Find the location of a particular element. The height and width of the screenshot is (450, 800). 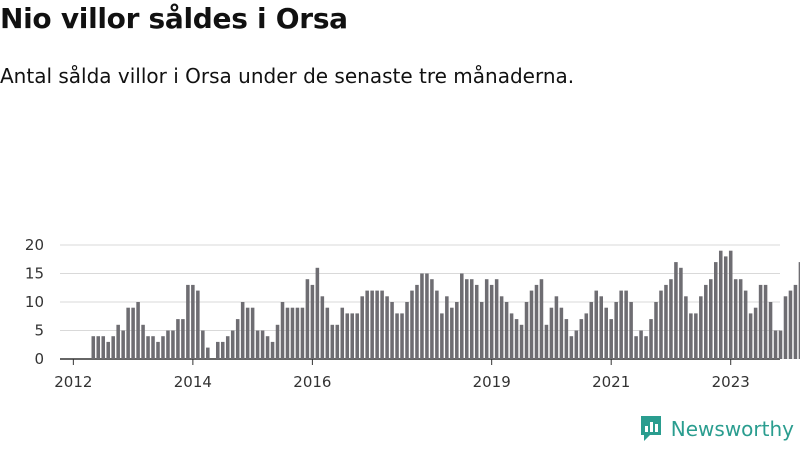

y-tick-label: 15 is located at coordinates (34, 274).